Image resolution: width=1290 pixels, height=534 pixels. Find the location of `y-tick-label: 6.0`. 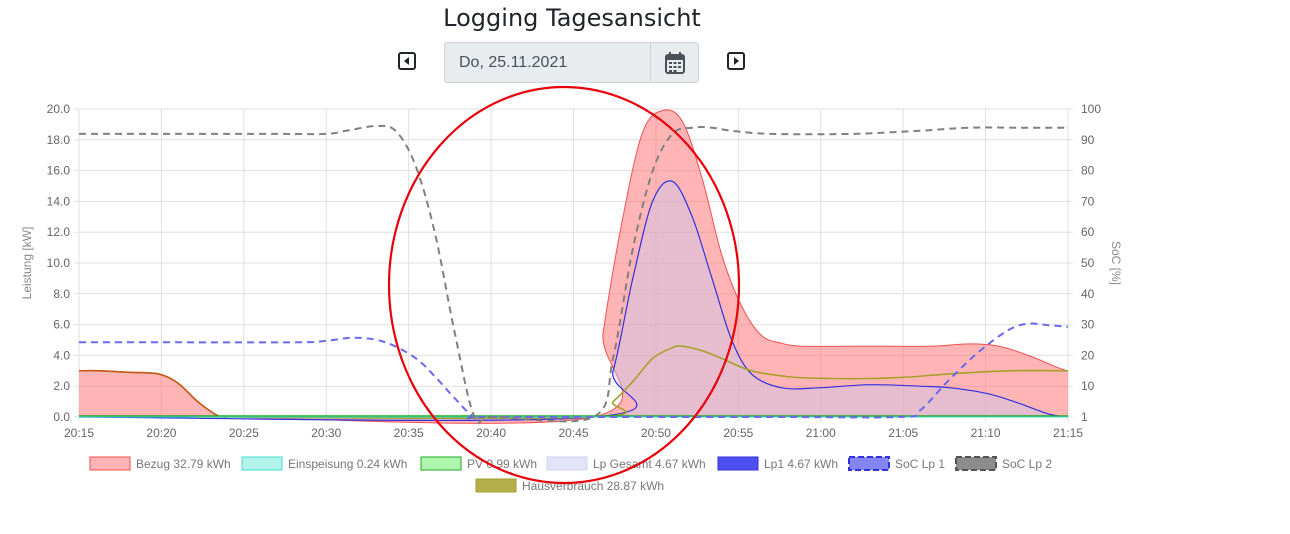

y-tick-label: 6.0 is located at coordinates (61, 325).